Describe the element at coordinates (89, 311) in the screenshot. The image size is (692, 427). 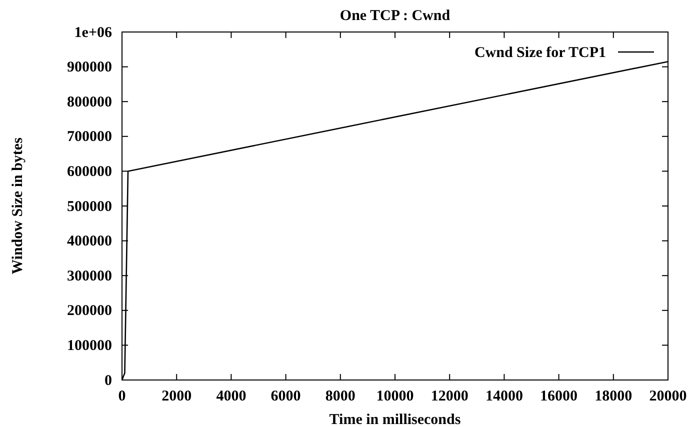
I see `y-tick-label: 200000` at that location.